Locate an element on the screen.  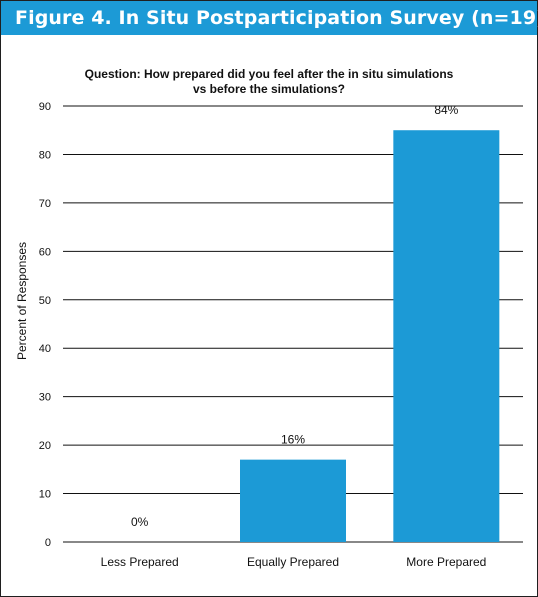
data-label: 0% is located at coordinates (140, 522).